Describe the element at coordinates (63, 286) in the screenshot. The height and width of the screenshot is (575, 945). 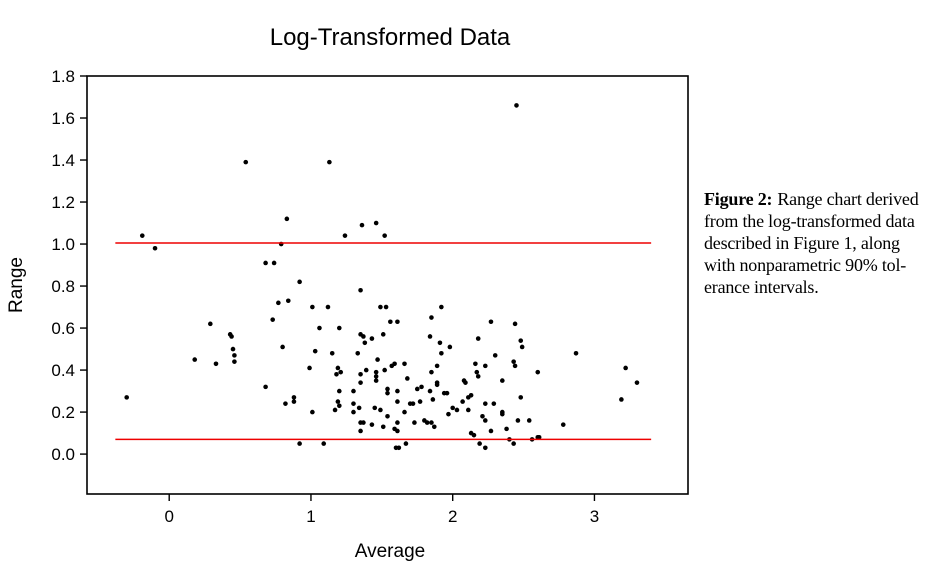
I see `y-tick-label: 0.8` at that location.